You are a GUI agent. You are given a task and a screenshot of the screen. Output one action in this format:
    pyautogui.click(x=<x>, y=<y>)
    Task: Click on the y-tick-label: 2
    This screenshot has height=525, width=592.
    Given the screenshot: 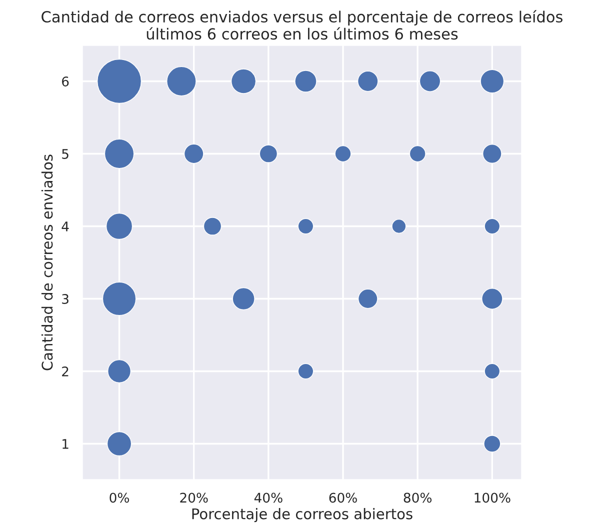 What is the action you would take?
    pyautogui.click(x=65, y=371)
    